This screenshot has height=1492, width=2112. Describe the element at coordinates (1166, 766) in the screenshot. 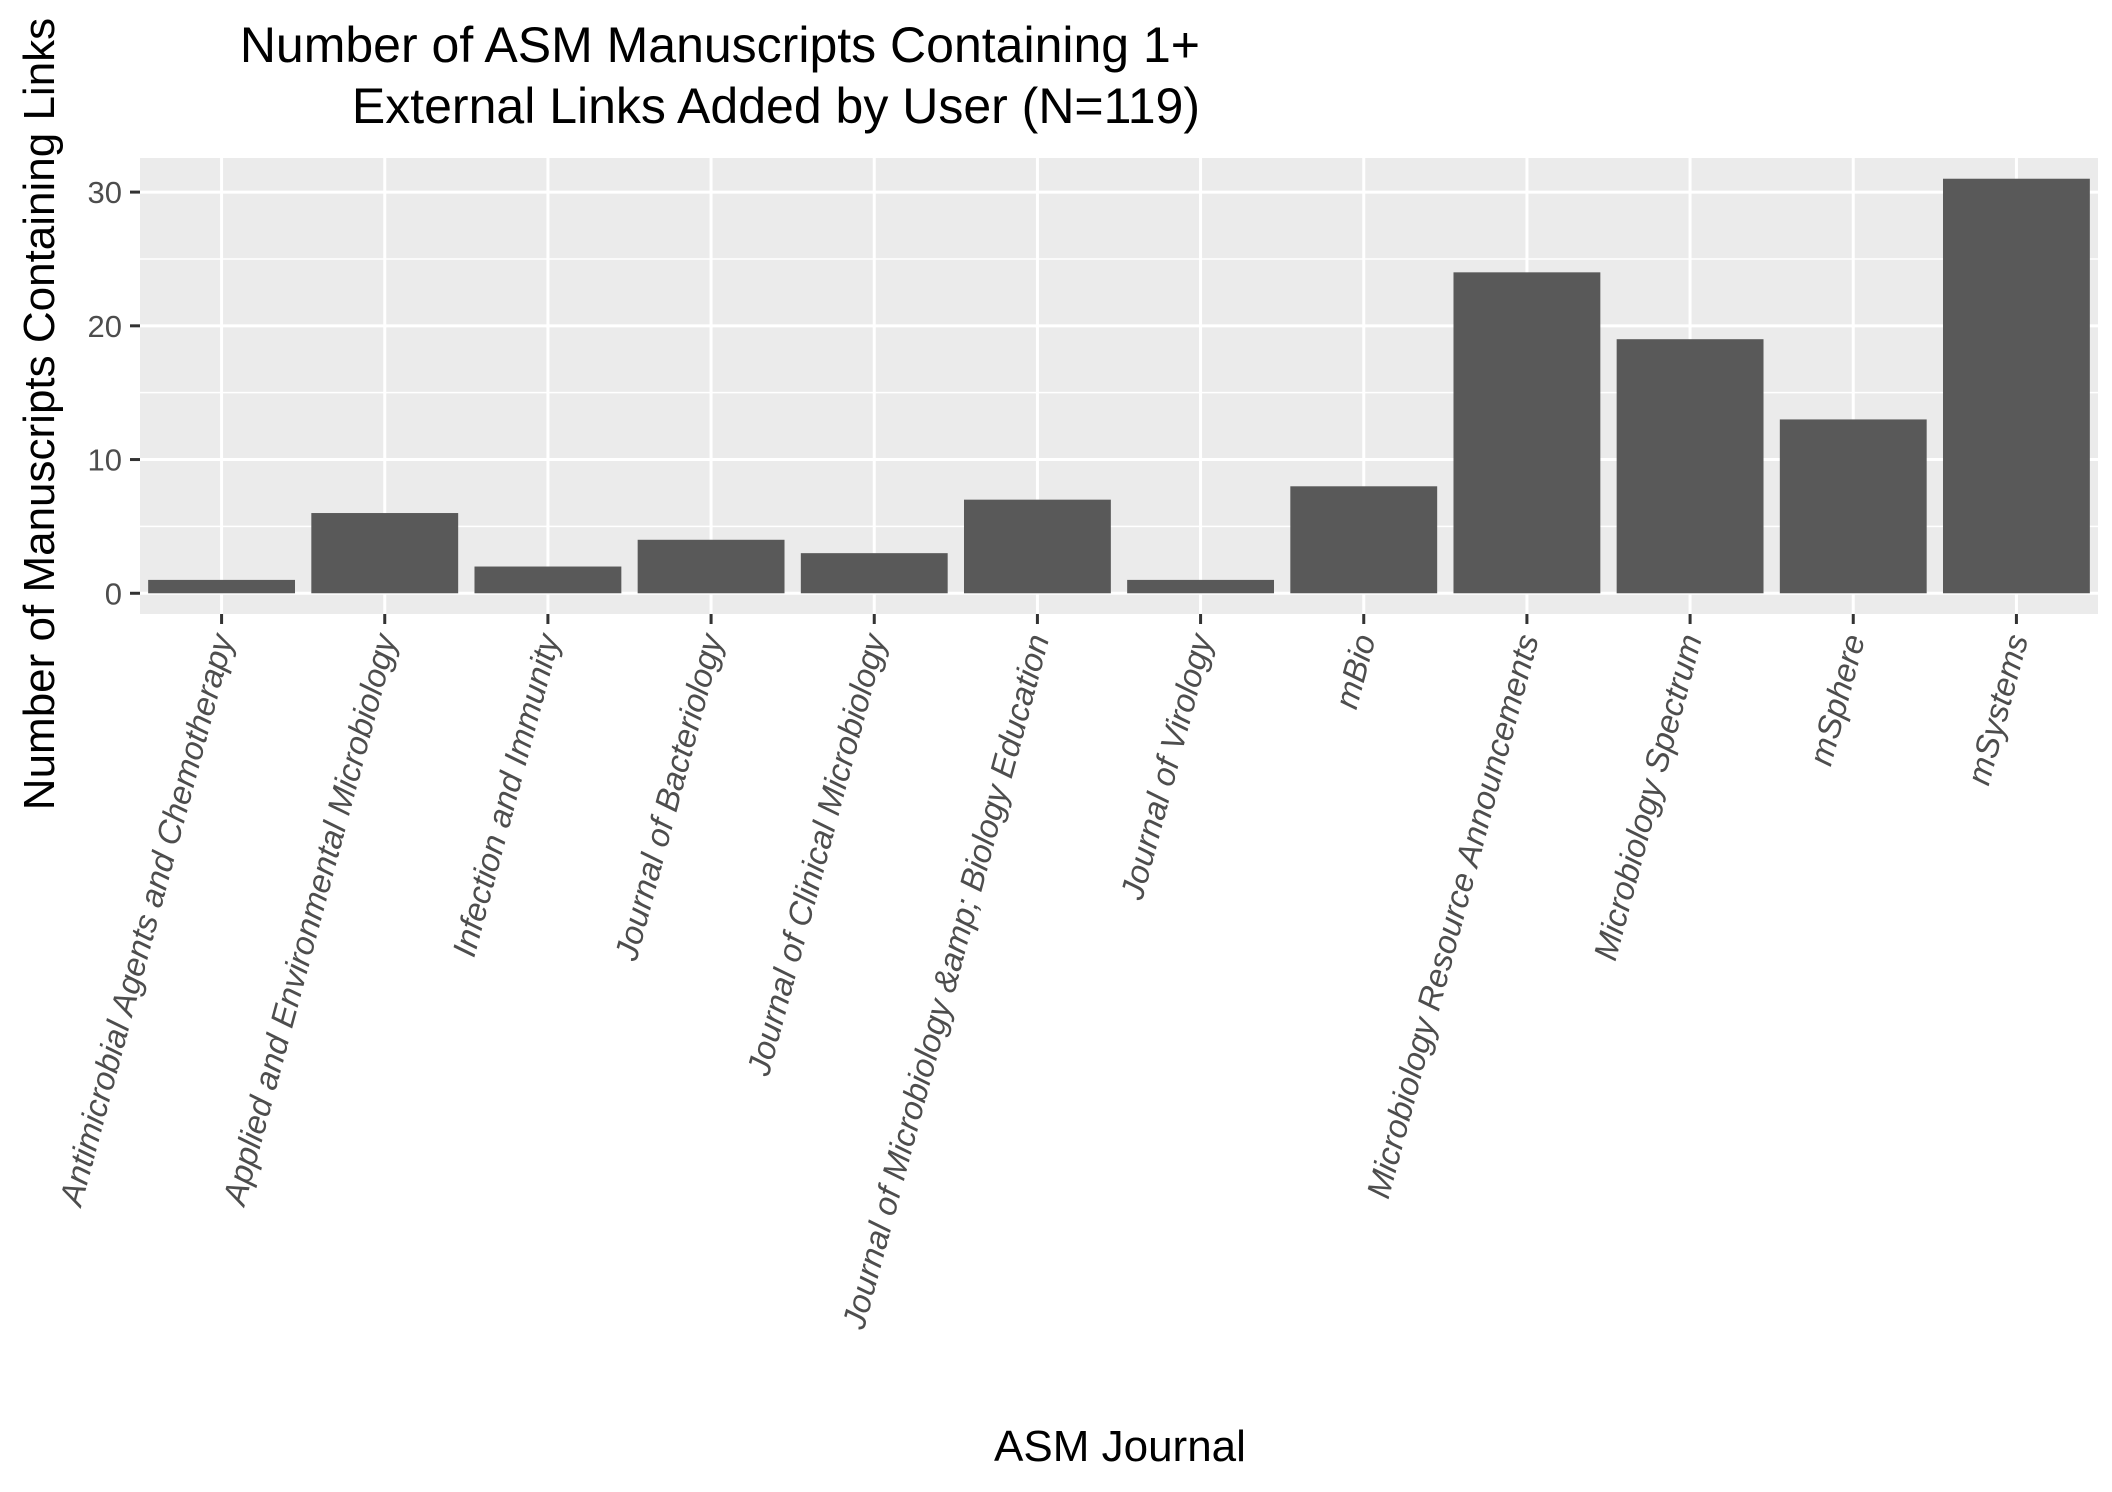

I see `x-tick-label-6: Journal of Virology` at that location.